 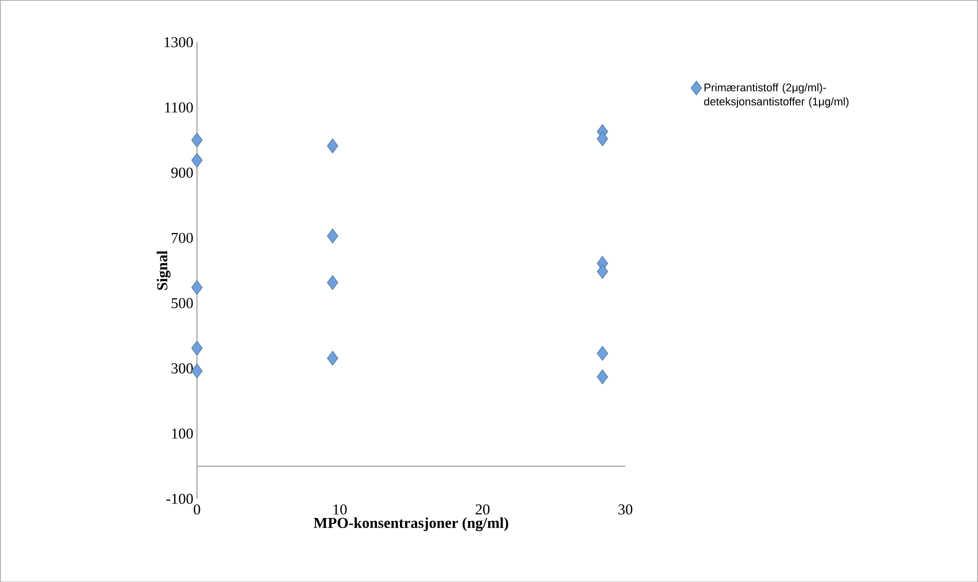 I want to click on x-axis-title: MPO-konsentrasjoner (ng/ml), so click(x=411, y=524).